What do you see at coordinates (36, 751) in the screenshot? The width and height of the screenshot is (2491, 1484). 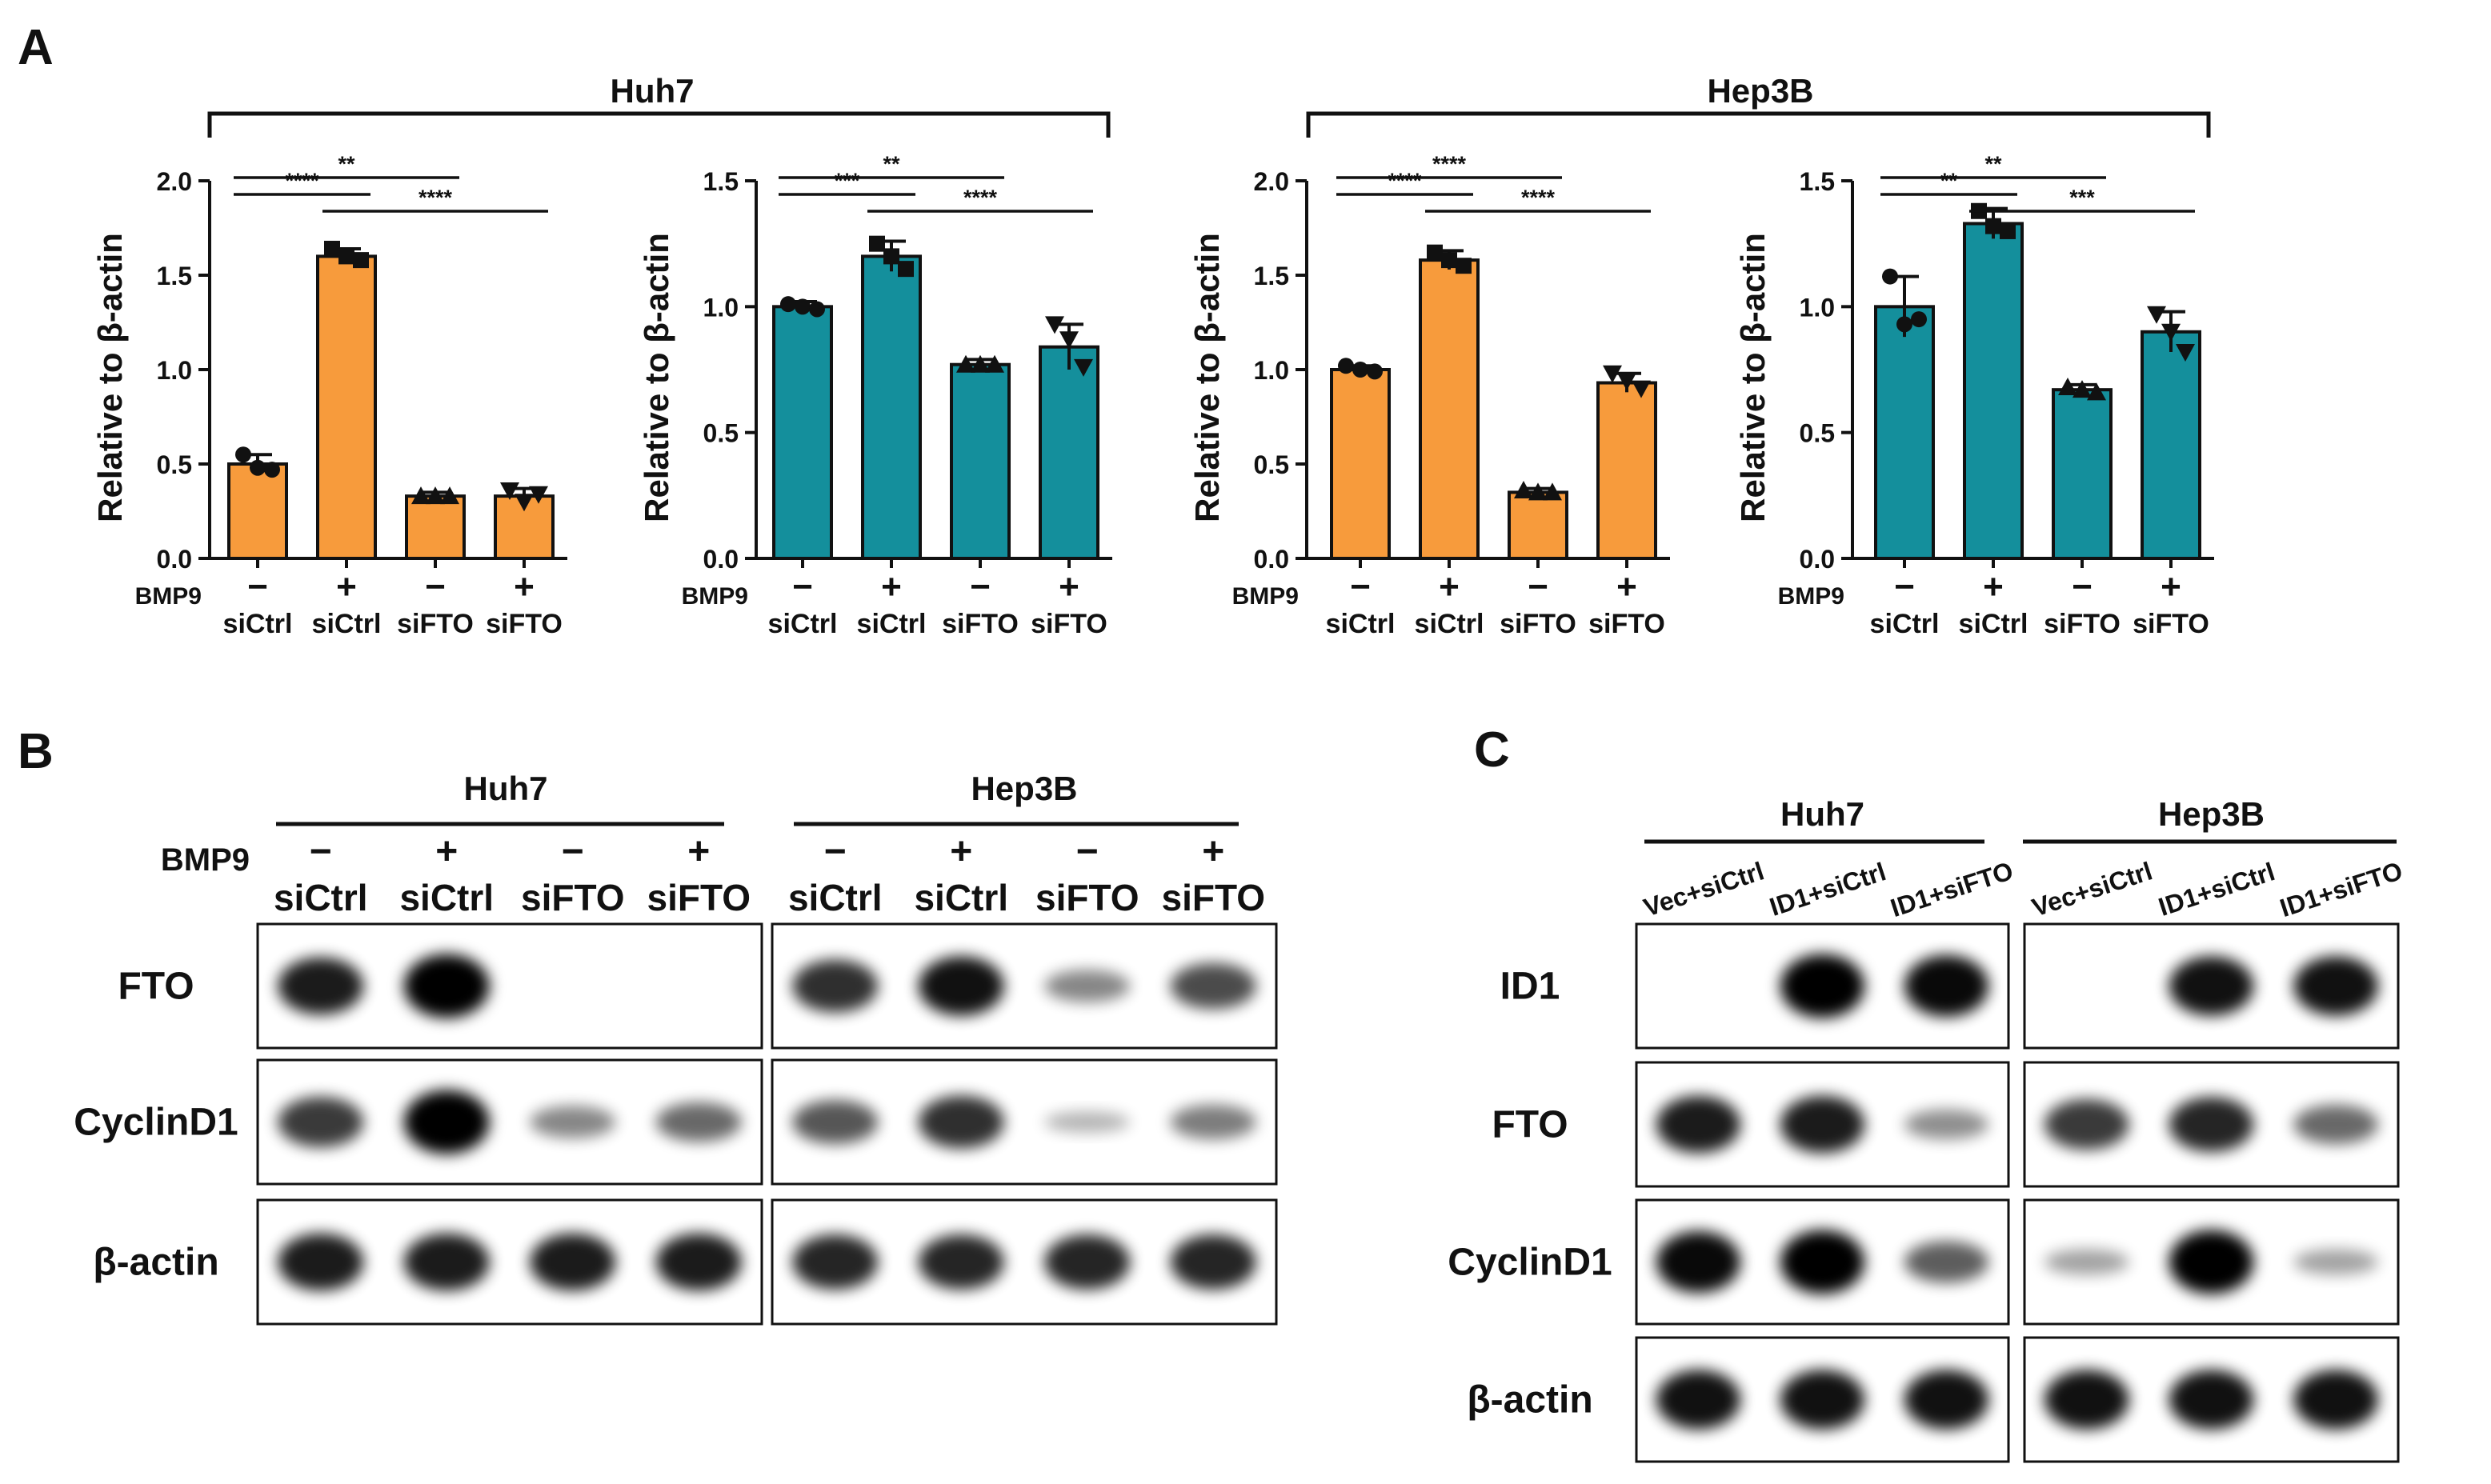 I see `panel-label-b: B` at bounding box center [36, 751].